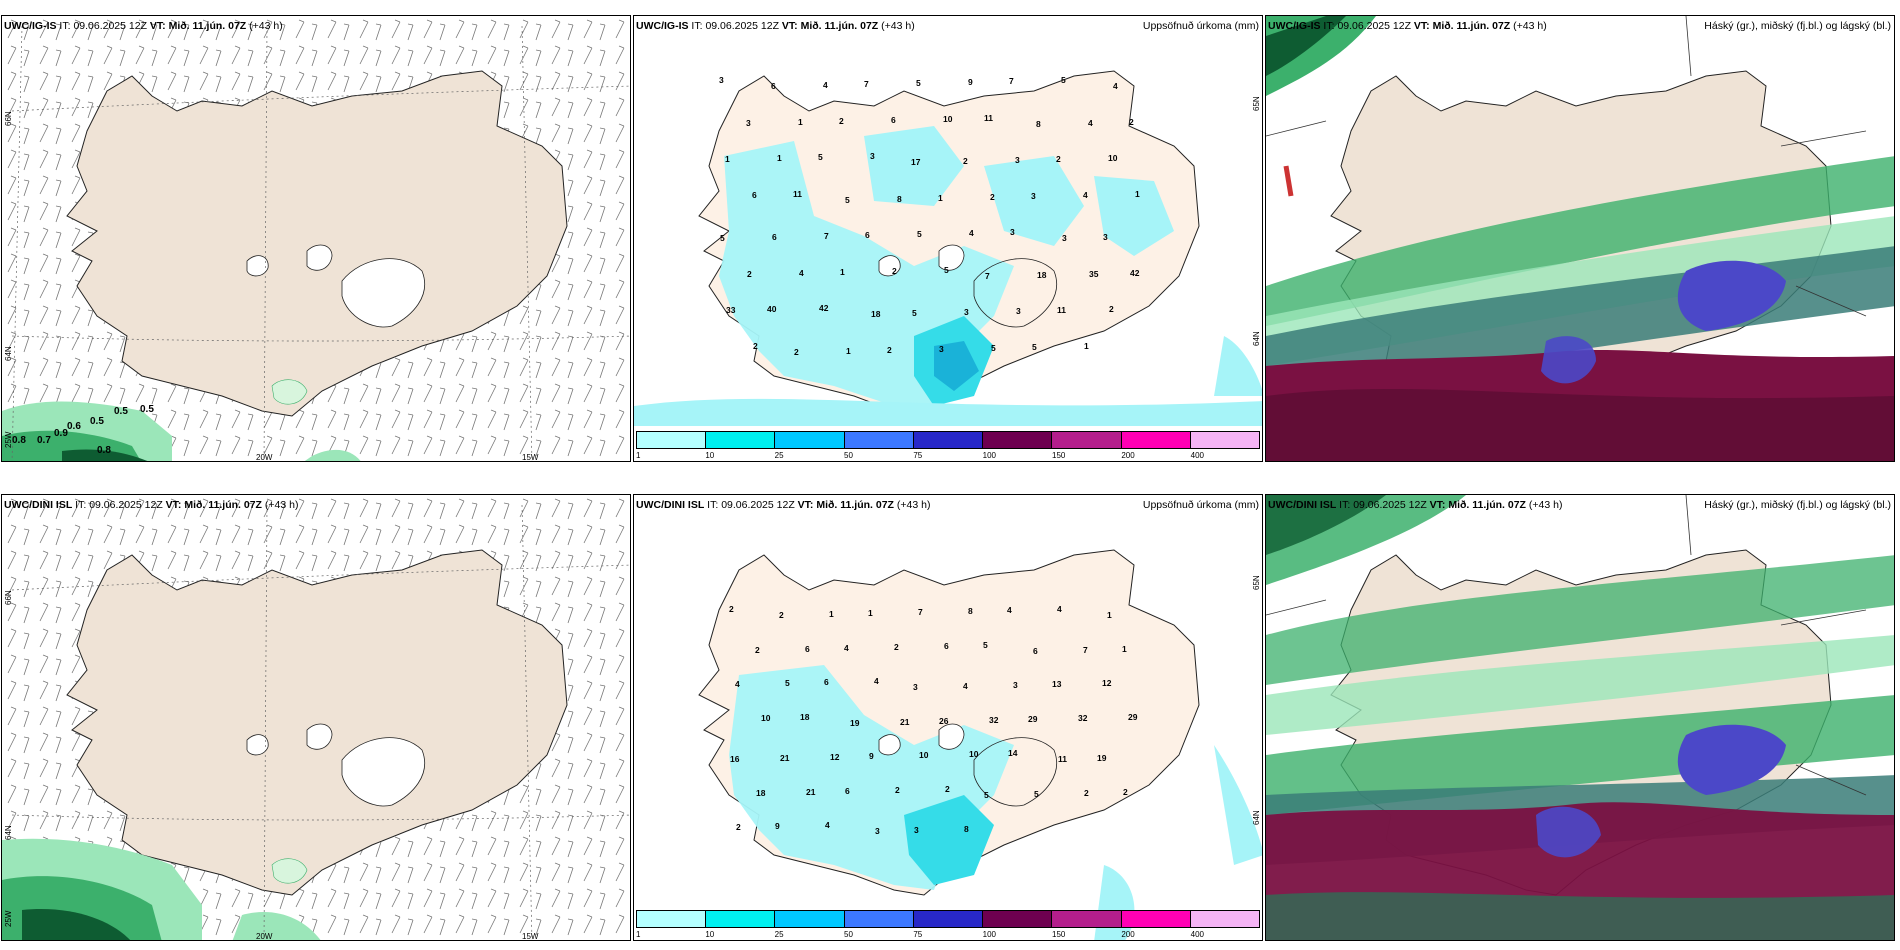 The width and height of the screenshot is (1900, 950). What do you see at coordinates (948, 445) in the screenshot?
I see `precip-legend: 1 10 25 50 75 100 150 200 400` at bounding box center [948, 445].